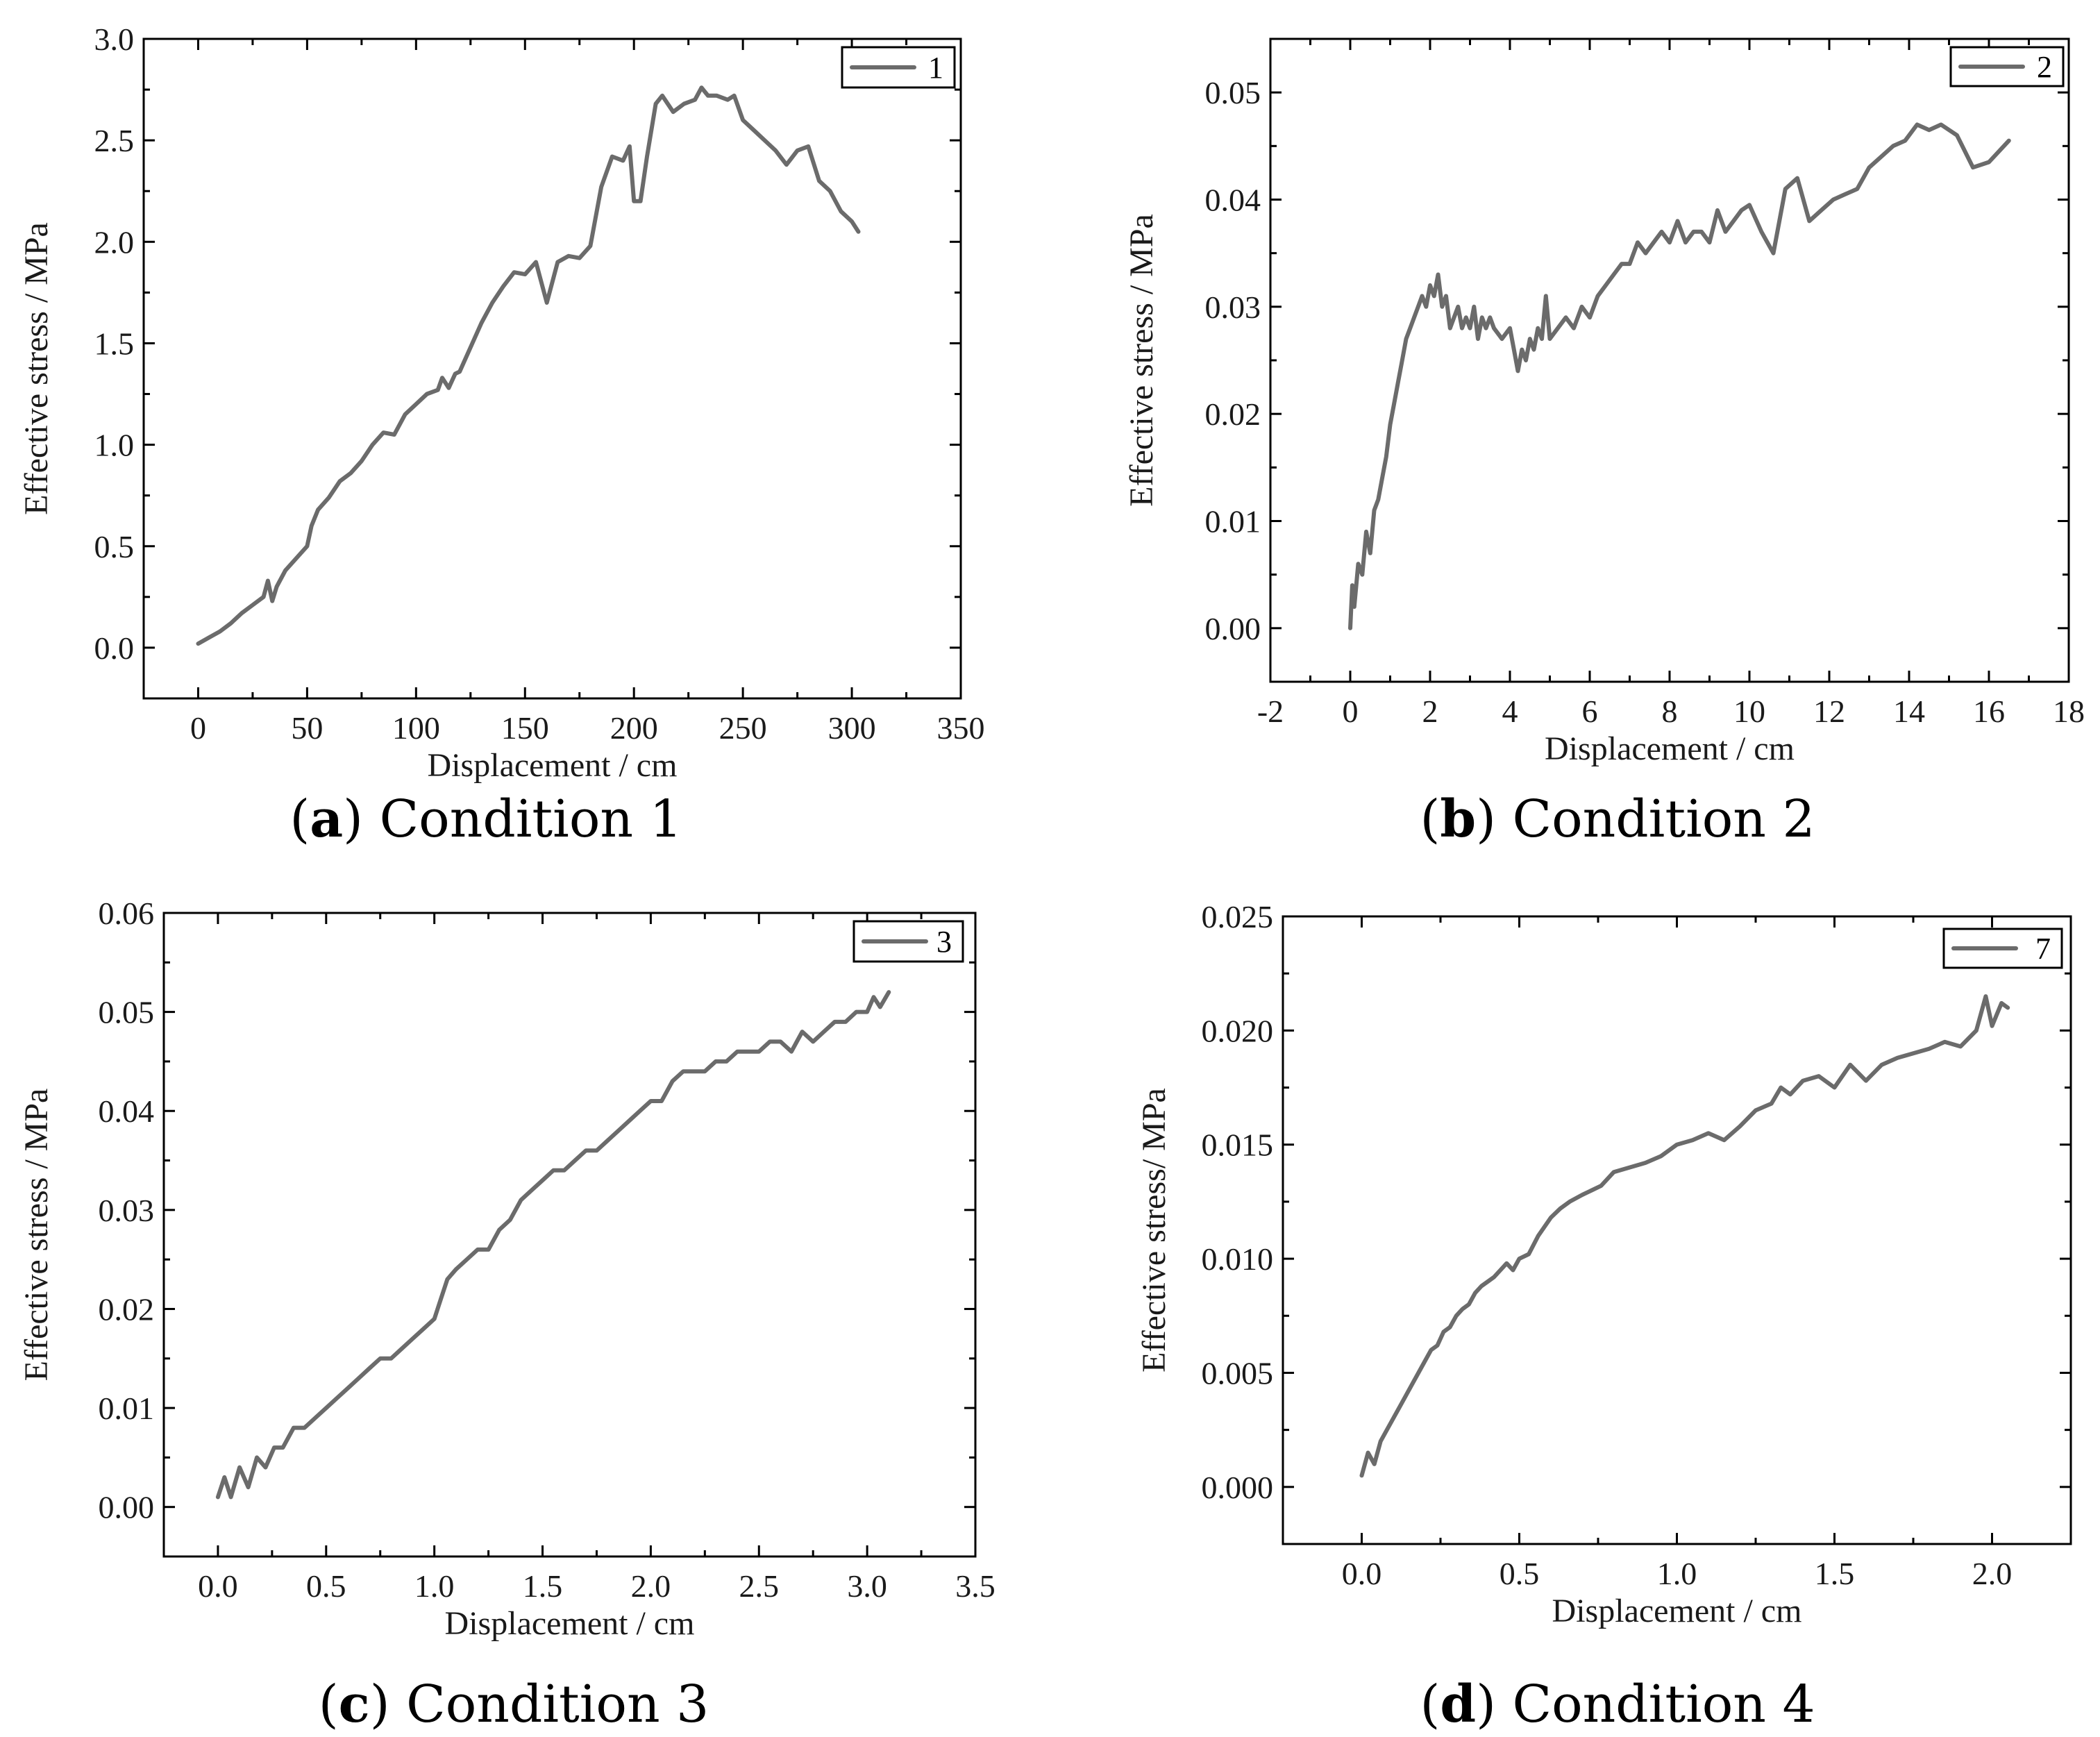  What do you see at coordinates (114, 39) in the screenshot?
I see `y-tick-label: 3.0` at bounding box center [114, 39].